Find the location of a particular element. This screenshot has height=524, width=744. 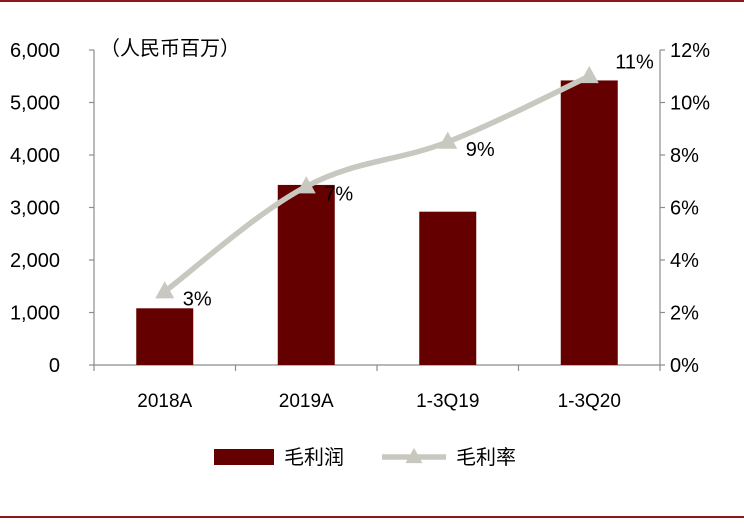

bar-1-3Q20 is located at coordinates (589, 222).